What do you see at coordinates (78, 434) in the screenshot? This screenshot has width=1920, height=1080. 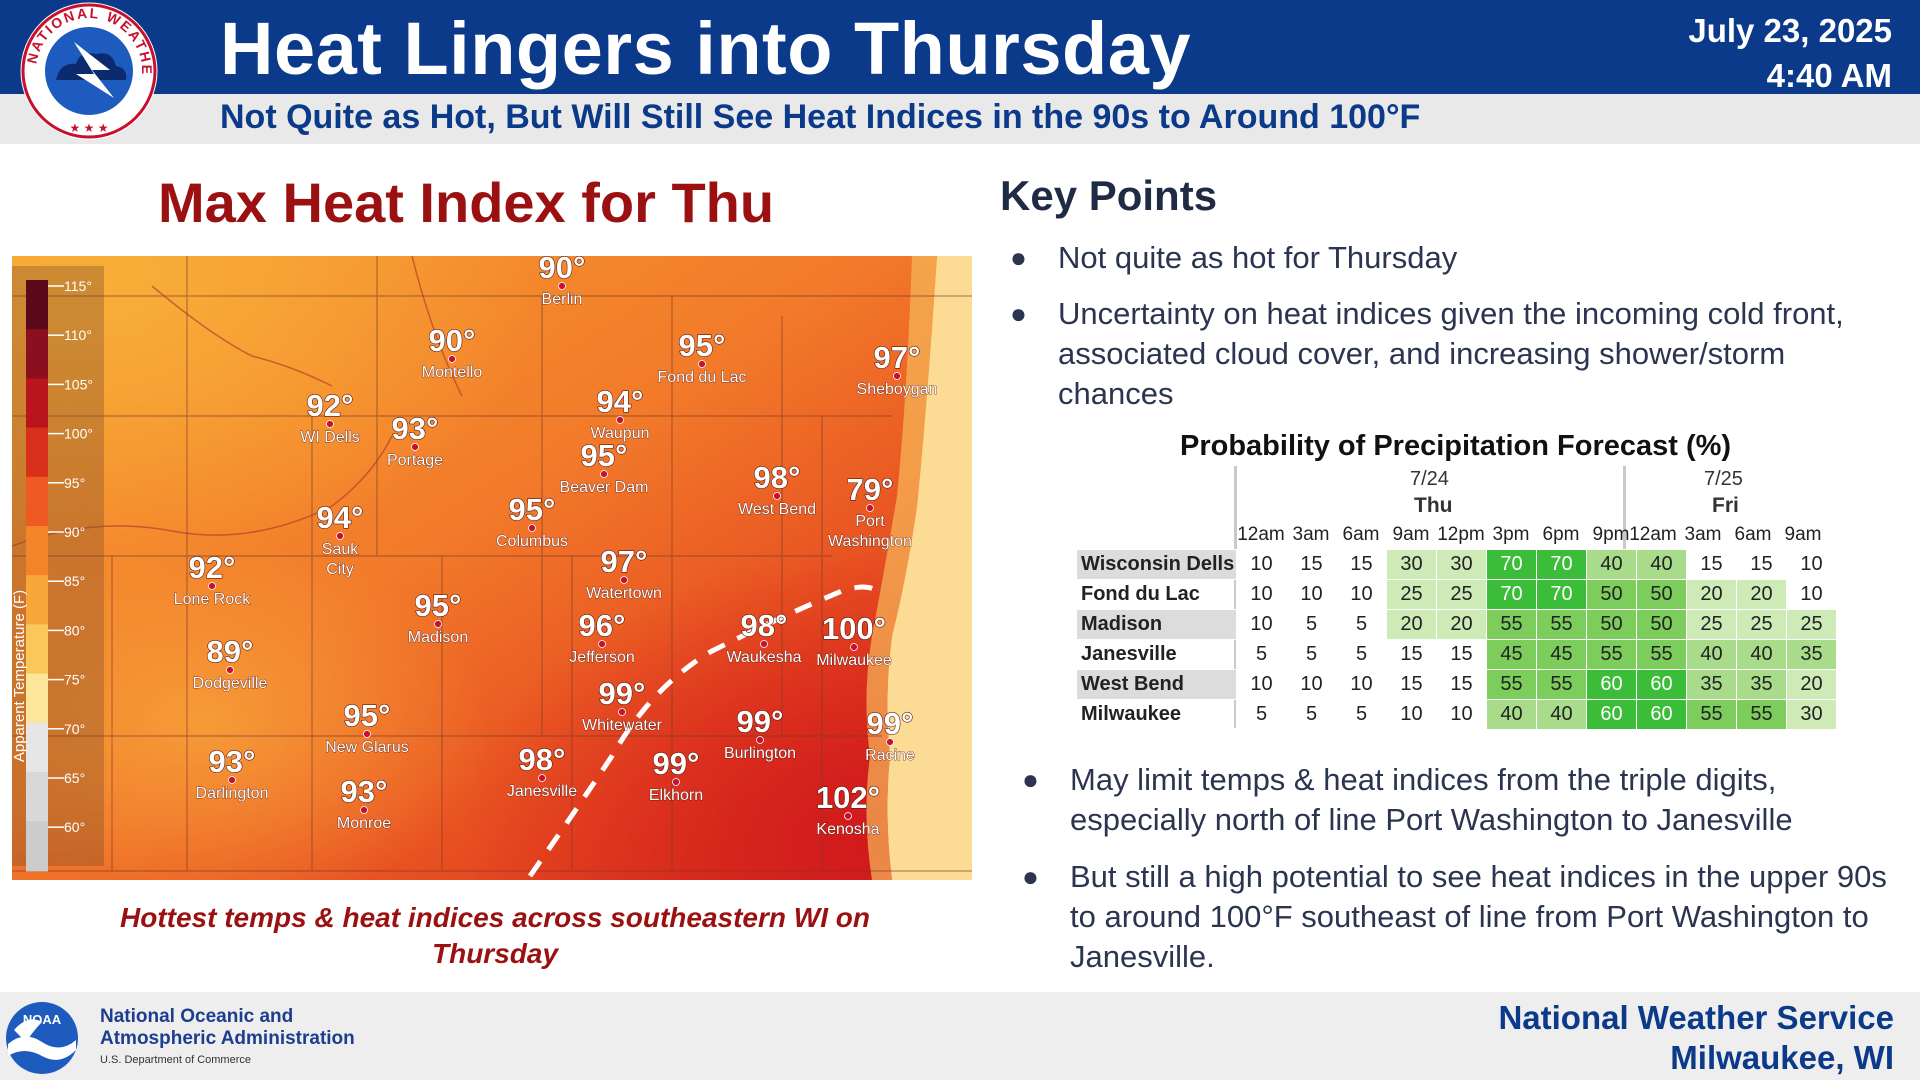 I see `legend-tick-label: 100°` at bounding box center [78, 434].